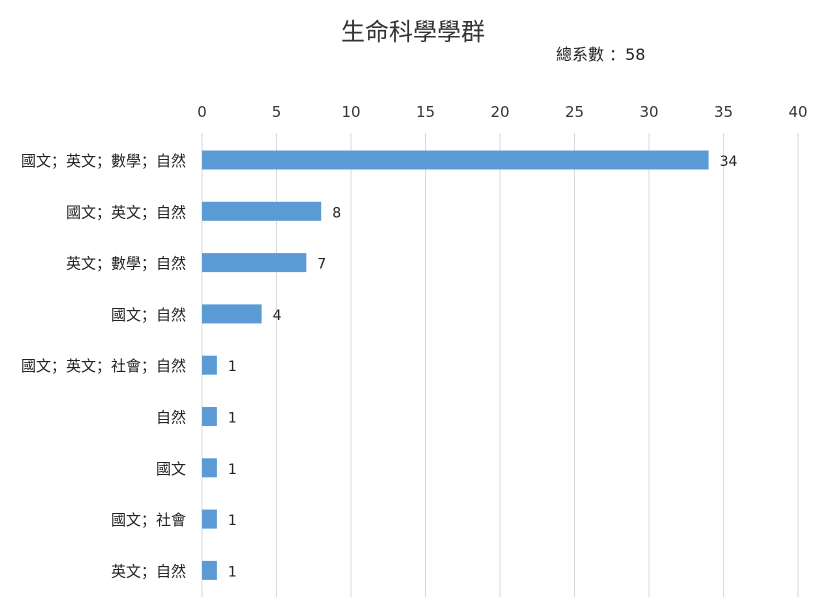 This screenshot has width=824, height=614. Describe the element at coordinates (126, 212) in the screenshot. I see `category-label: 國文；英文；自然` at that location.